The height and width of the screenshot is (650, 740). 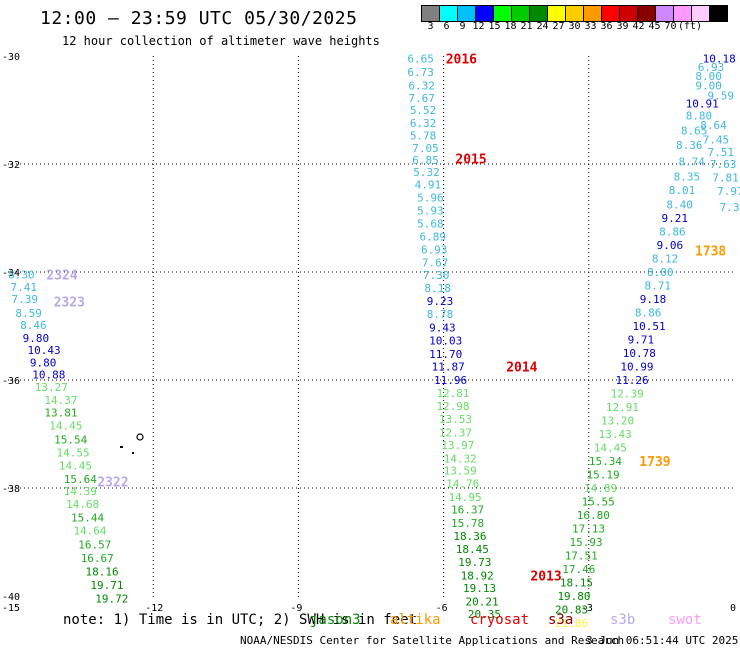 What do you see at coordinates (121, 447) in the screenshot?
I see `island-dot` at bounding box center [121, 447].